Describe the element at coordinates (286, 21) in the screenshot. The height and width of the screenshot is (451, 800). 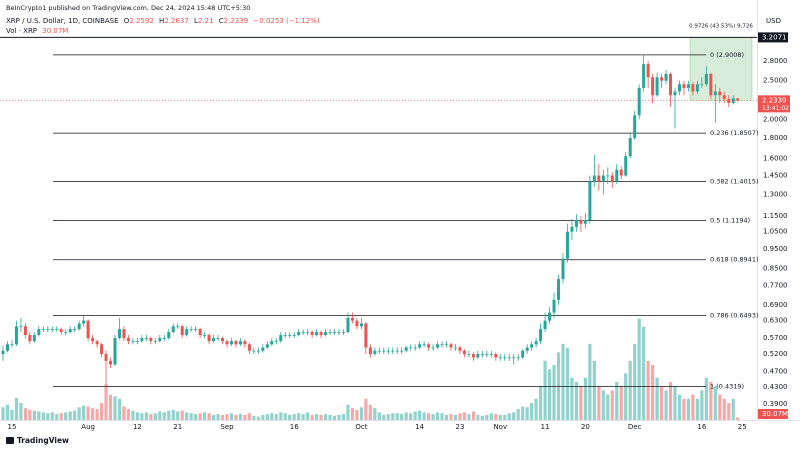
I see `change: −0.0253 (−1.12%)` at that location.